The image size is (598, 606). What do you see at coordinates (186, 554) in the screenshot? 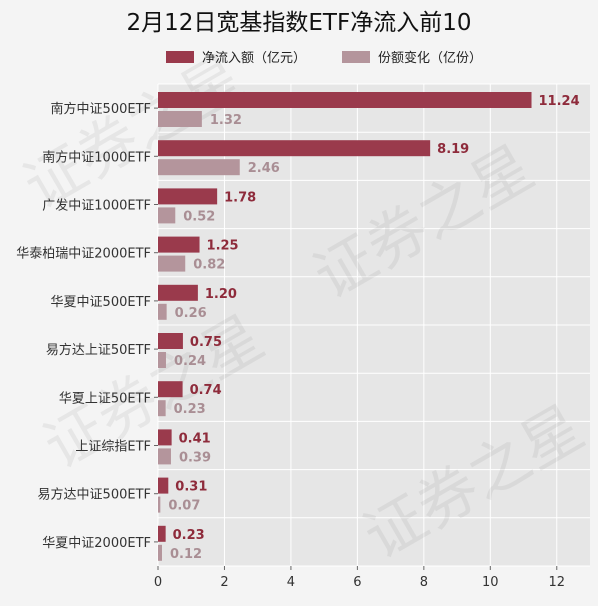
I see `value-label-share: 0.12` at bounding box center [186, 554].